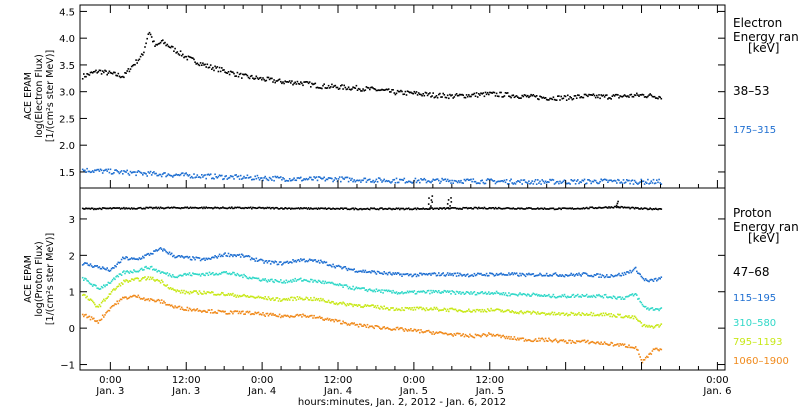 This screenshot has width=800, height=410. Describe the element at coordinates (72, 220) in the screenshot. I see `proton-y-tick-label: 3` at that location.